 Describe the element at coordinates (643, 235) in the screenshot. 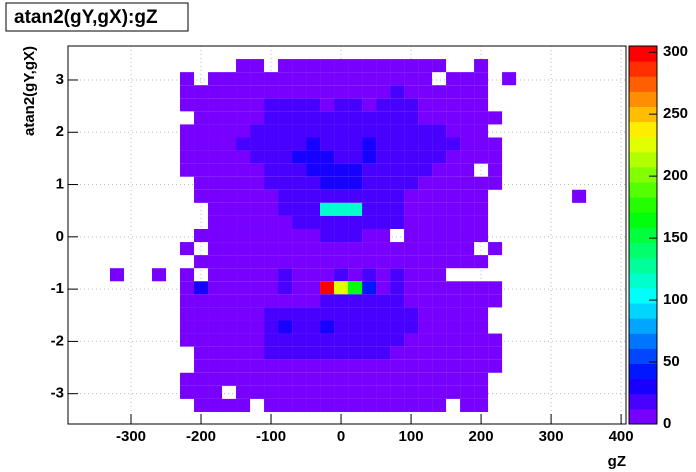

I see `colorbar-frame` at that location.